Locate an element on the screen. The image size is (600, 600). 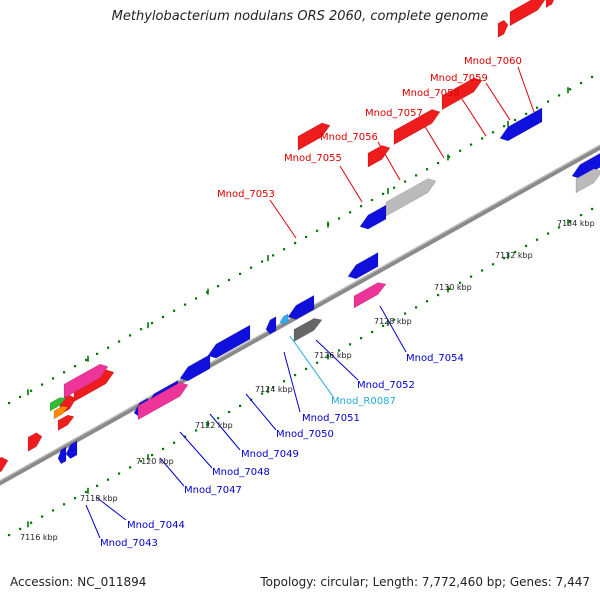
gene-label: Mnod_7051 is located at coordinates (331, 418).